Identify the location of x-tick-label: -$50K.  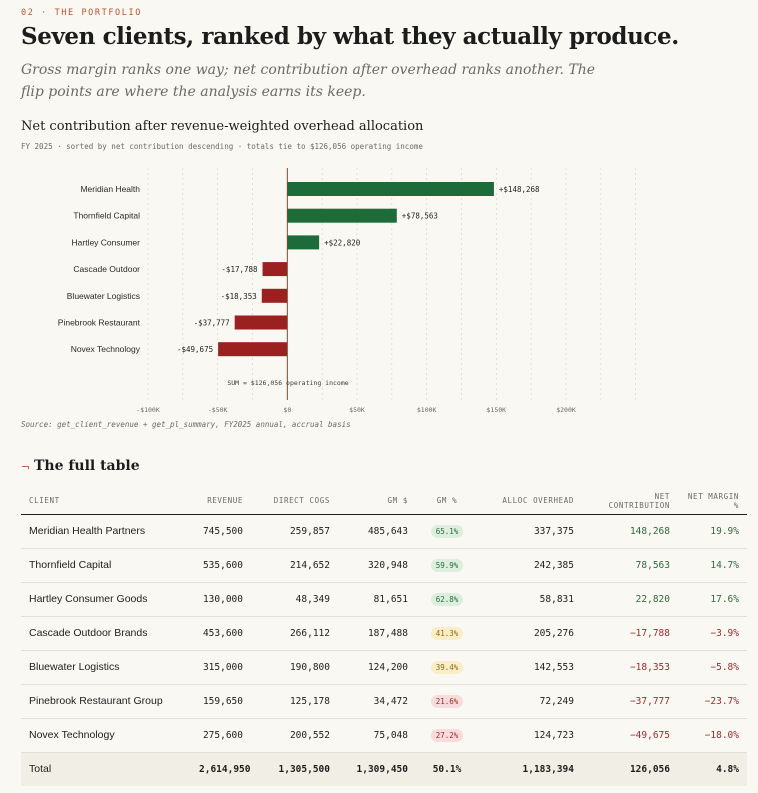
(218, 410).